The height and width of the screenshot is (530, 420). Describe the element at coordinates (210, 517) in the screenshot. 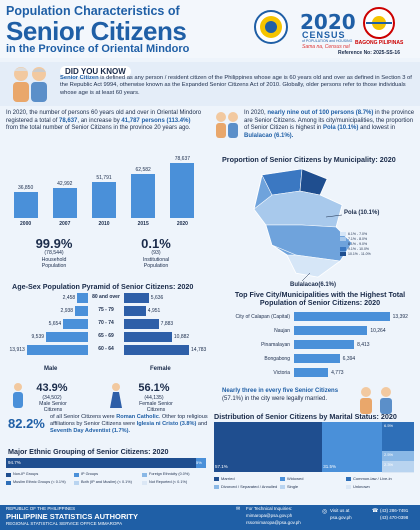

I see `footer` at that location.